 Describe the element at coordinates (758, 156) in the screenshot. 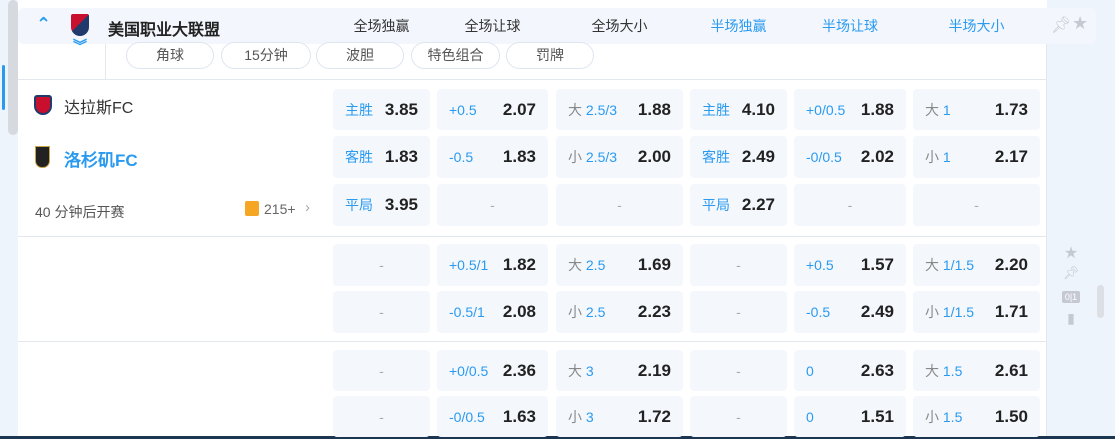

I see `odds-value: 2.49` at that location.